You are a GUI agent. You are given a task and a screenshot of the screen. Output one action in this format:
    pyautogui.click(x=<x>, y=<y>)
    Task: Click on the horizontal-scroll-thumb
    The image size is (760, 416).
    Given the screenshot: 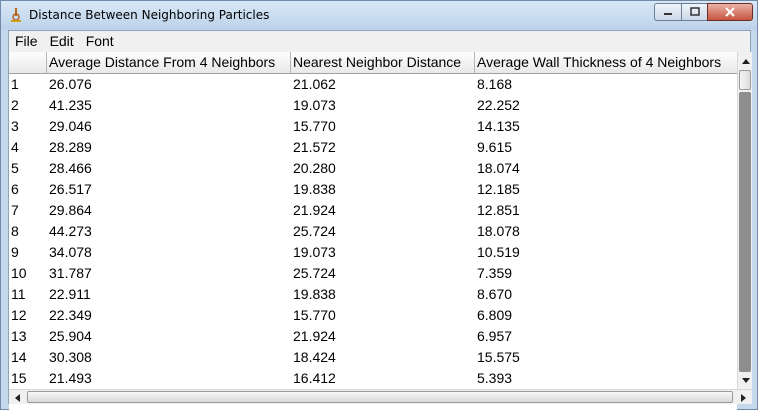 What is the action you would take?
    pyautogui.click(x=380, y=397)
    